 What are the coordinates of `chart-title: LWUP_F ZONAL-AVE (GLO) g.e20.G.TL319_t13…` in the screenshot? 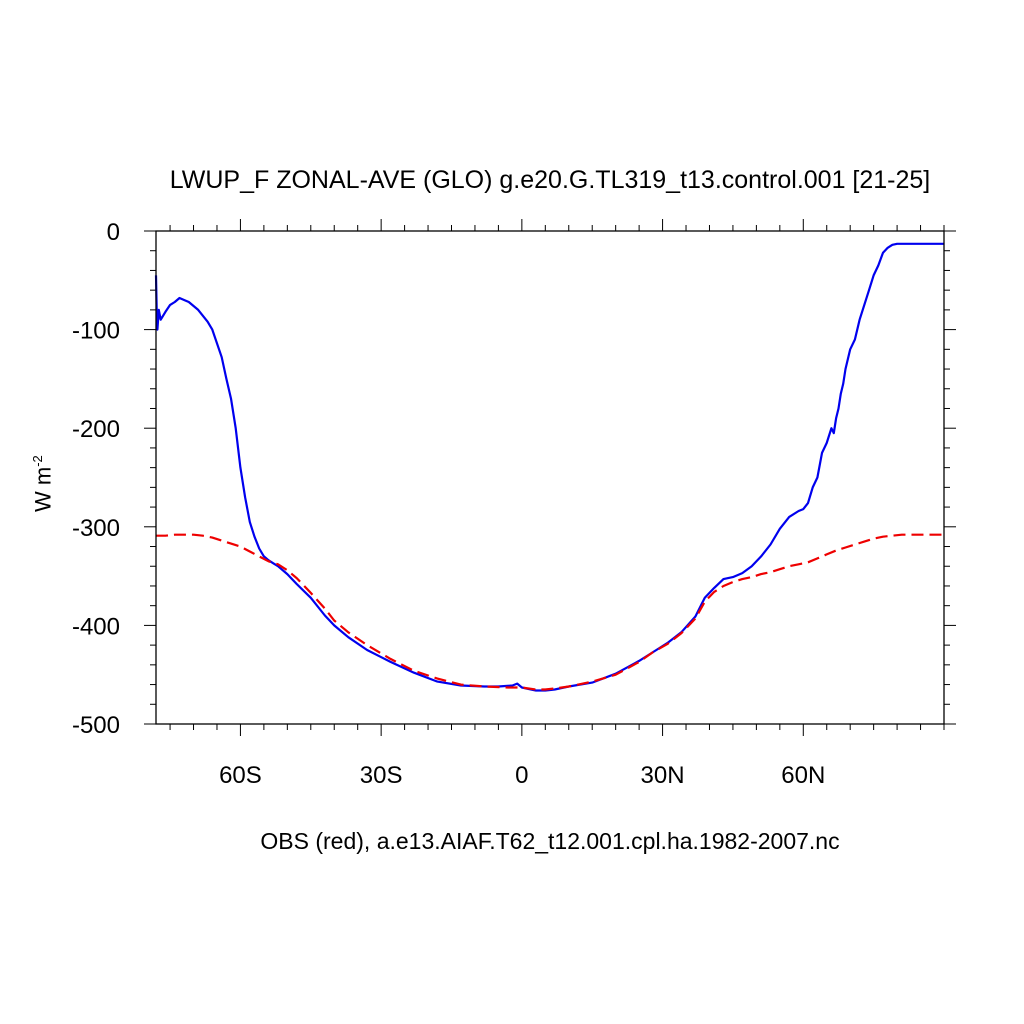 It's located at (550, 180).